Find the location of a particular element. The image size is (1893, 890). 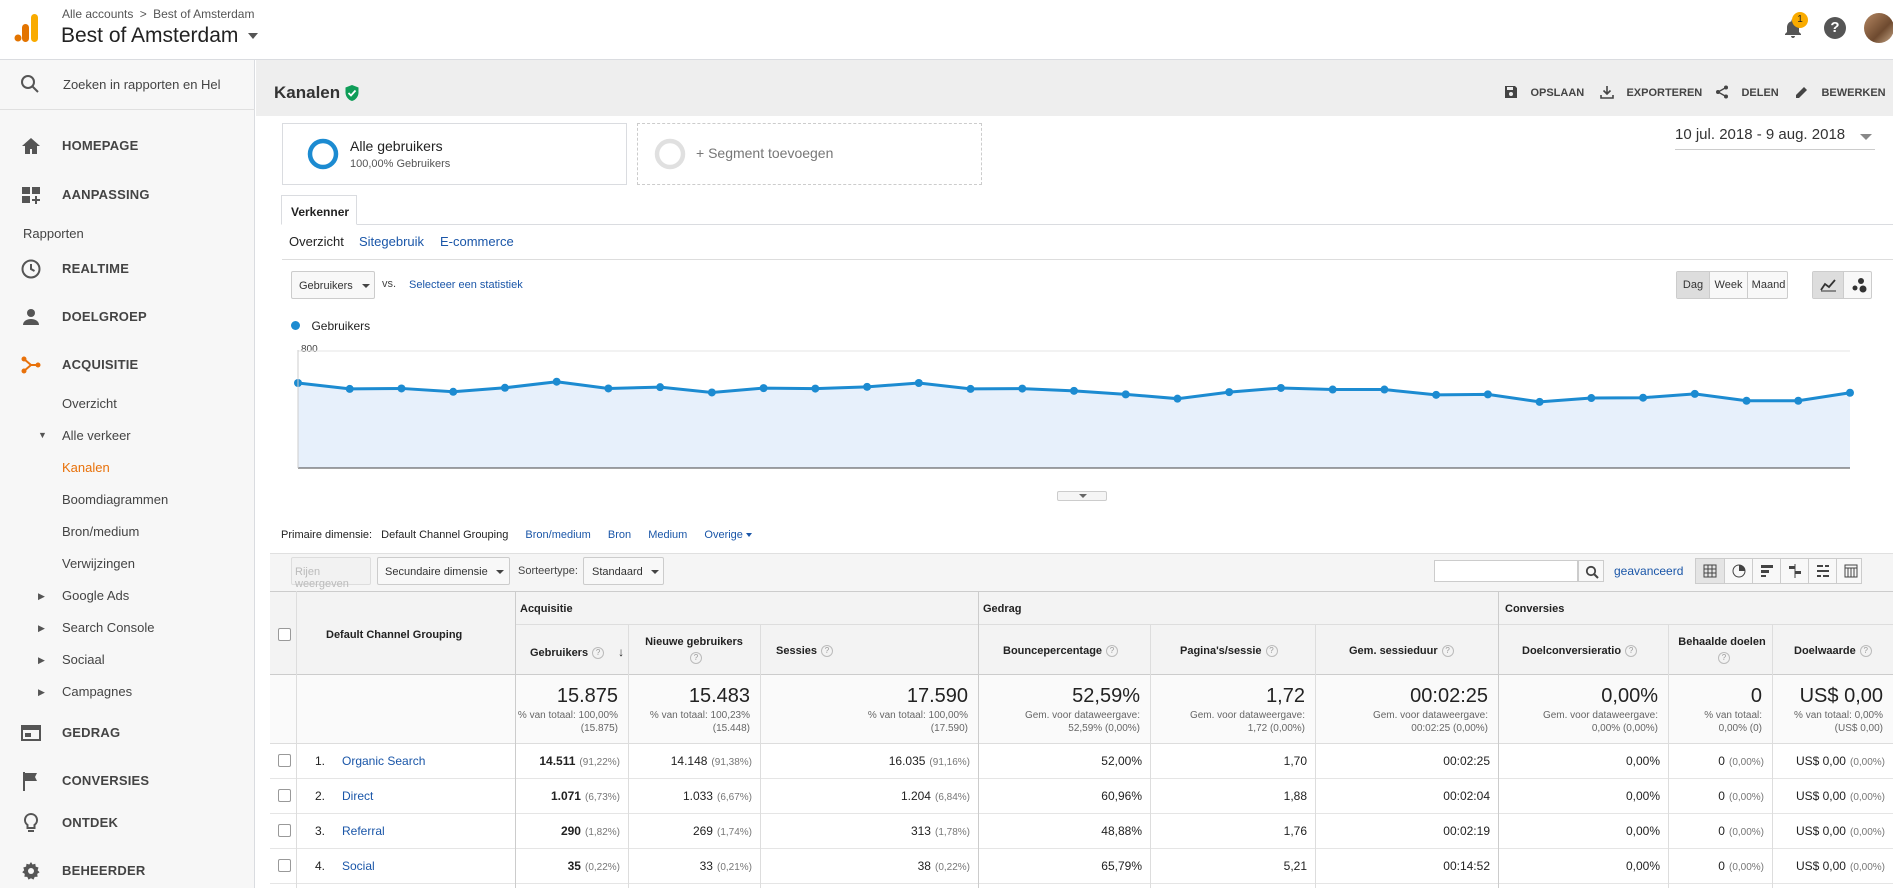

term-cloud-button is located at coordinates (1822, 571).